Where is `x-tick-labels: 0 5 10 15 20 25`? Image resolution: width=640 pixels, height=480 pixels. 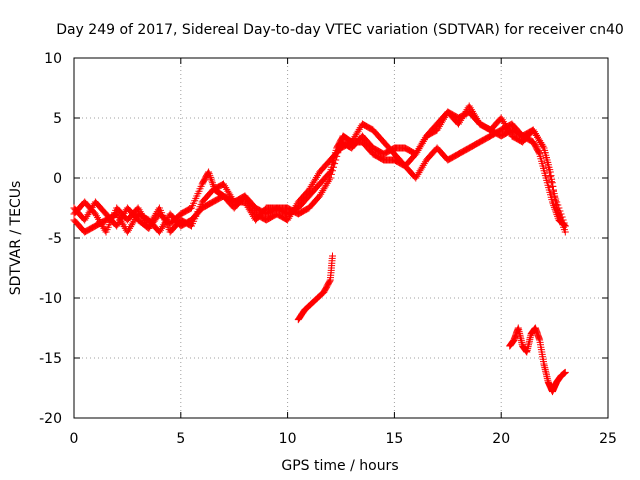
x-tick-labels: 0 5 10 15 20 25 is located at coordinates (343, 439).